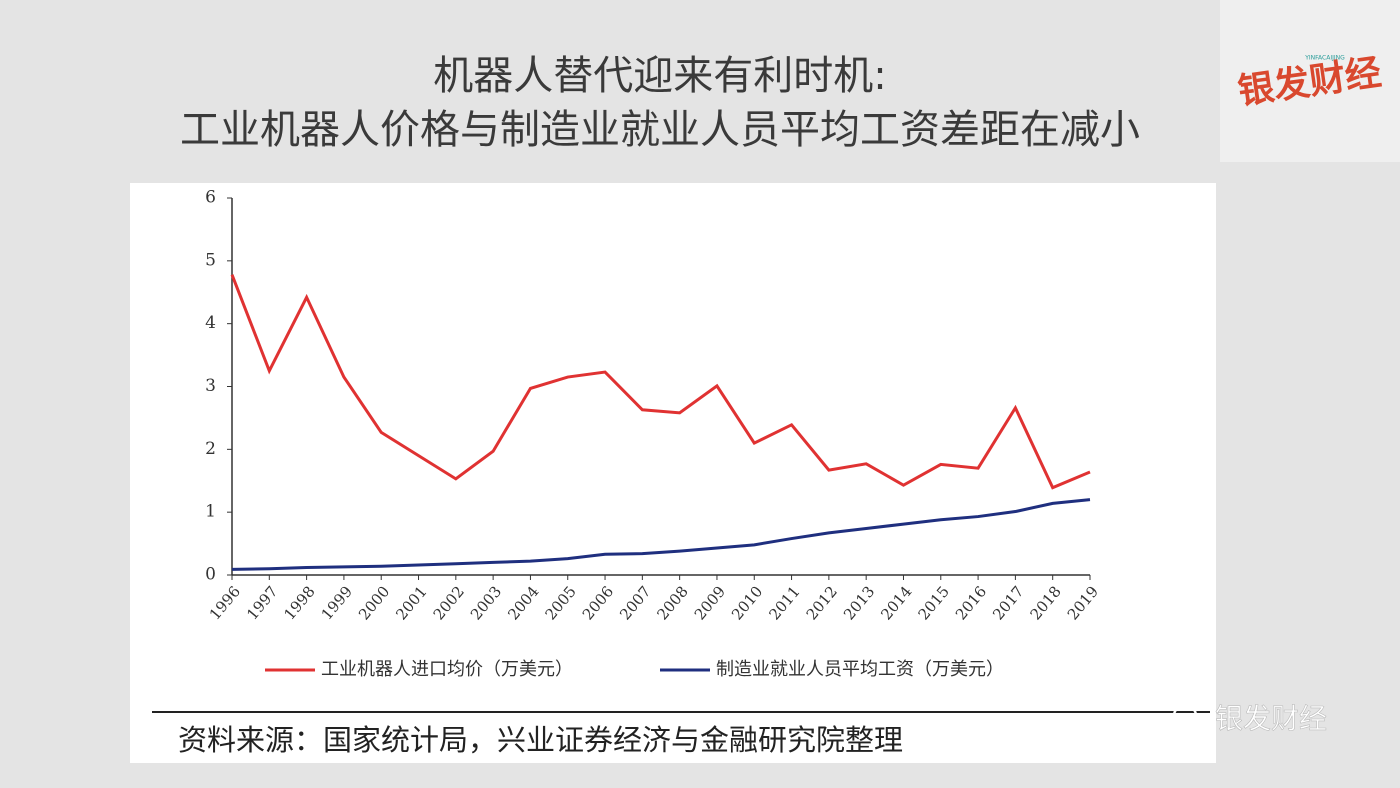 This screenshot has height=788, width=1400. Describe the element at coordinates (210, 575) in the screenshot. I see `y-tick-label: 0` at that location.